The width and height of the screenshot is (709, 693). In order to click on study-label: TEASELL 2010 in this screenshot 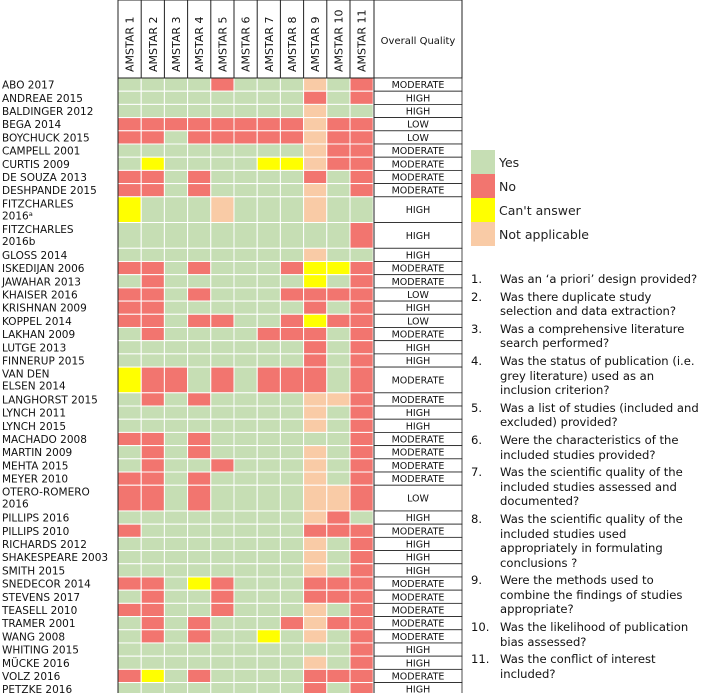, I will do `click(39, 611)`.